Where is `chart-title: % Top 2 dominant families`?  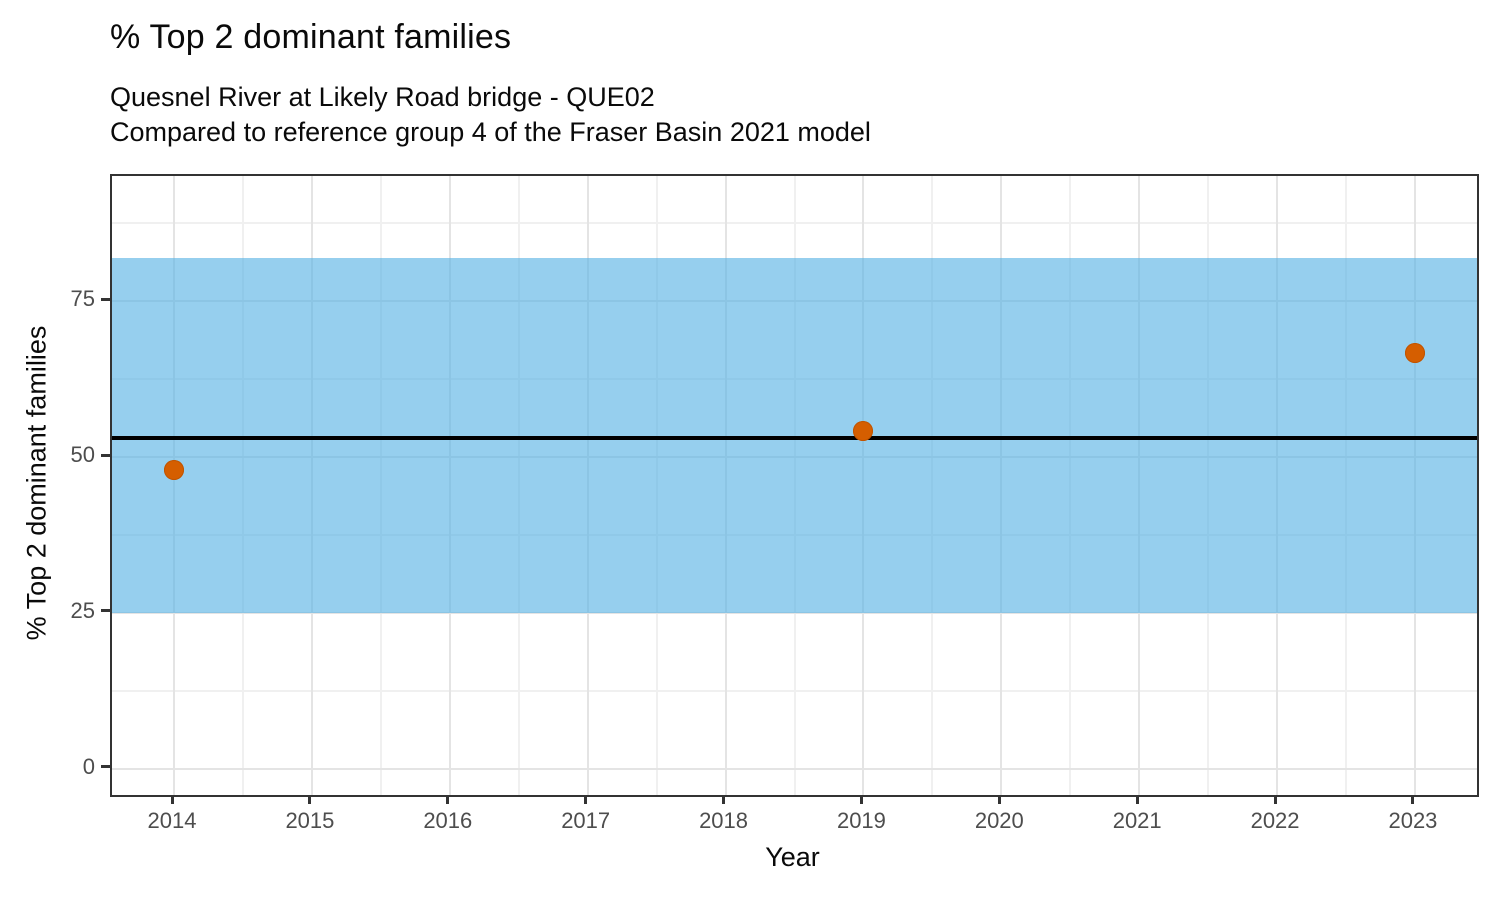 chart-title: % Top 2 dominant families is located at coordinates (311, 37).